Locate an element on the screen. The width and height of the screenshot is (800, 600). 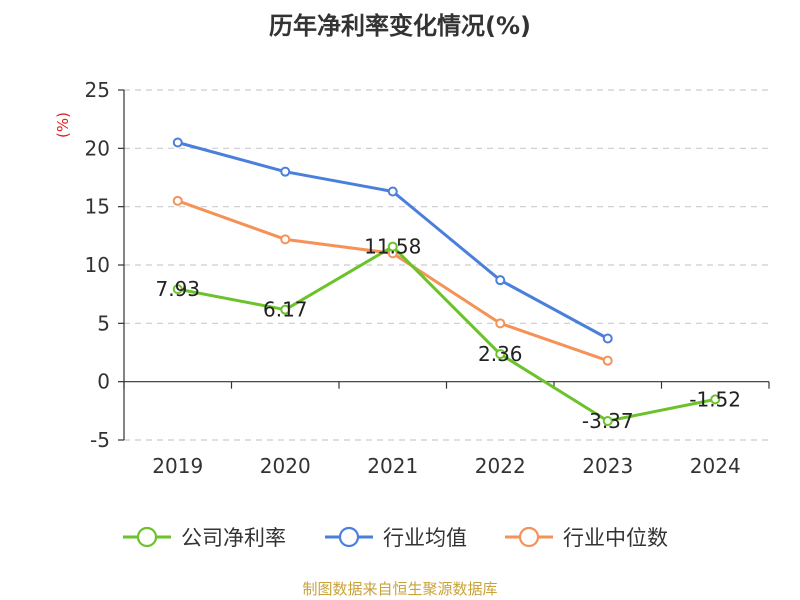
x-tick-label: 2022 is located at coordinates (500, 466).